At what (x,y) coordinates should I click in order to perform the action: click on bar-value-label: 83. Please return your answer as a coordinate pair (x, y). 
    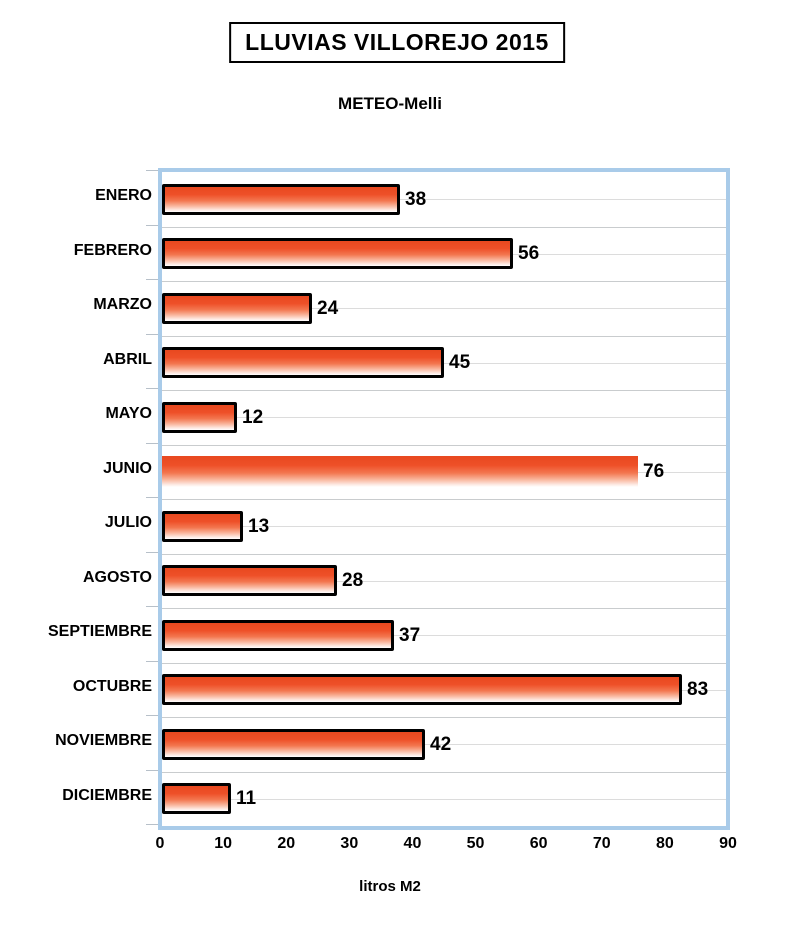
    Looking at the image, I should click on (698, 689).